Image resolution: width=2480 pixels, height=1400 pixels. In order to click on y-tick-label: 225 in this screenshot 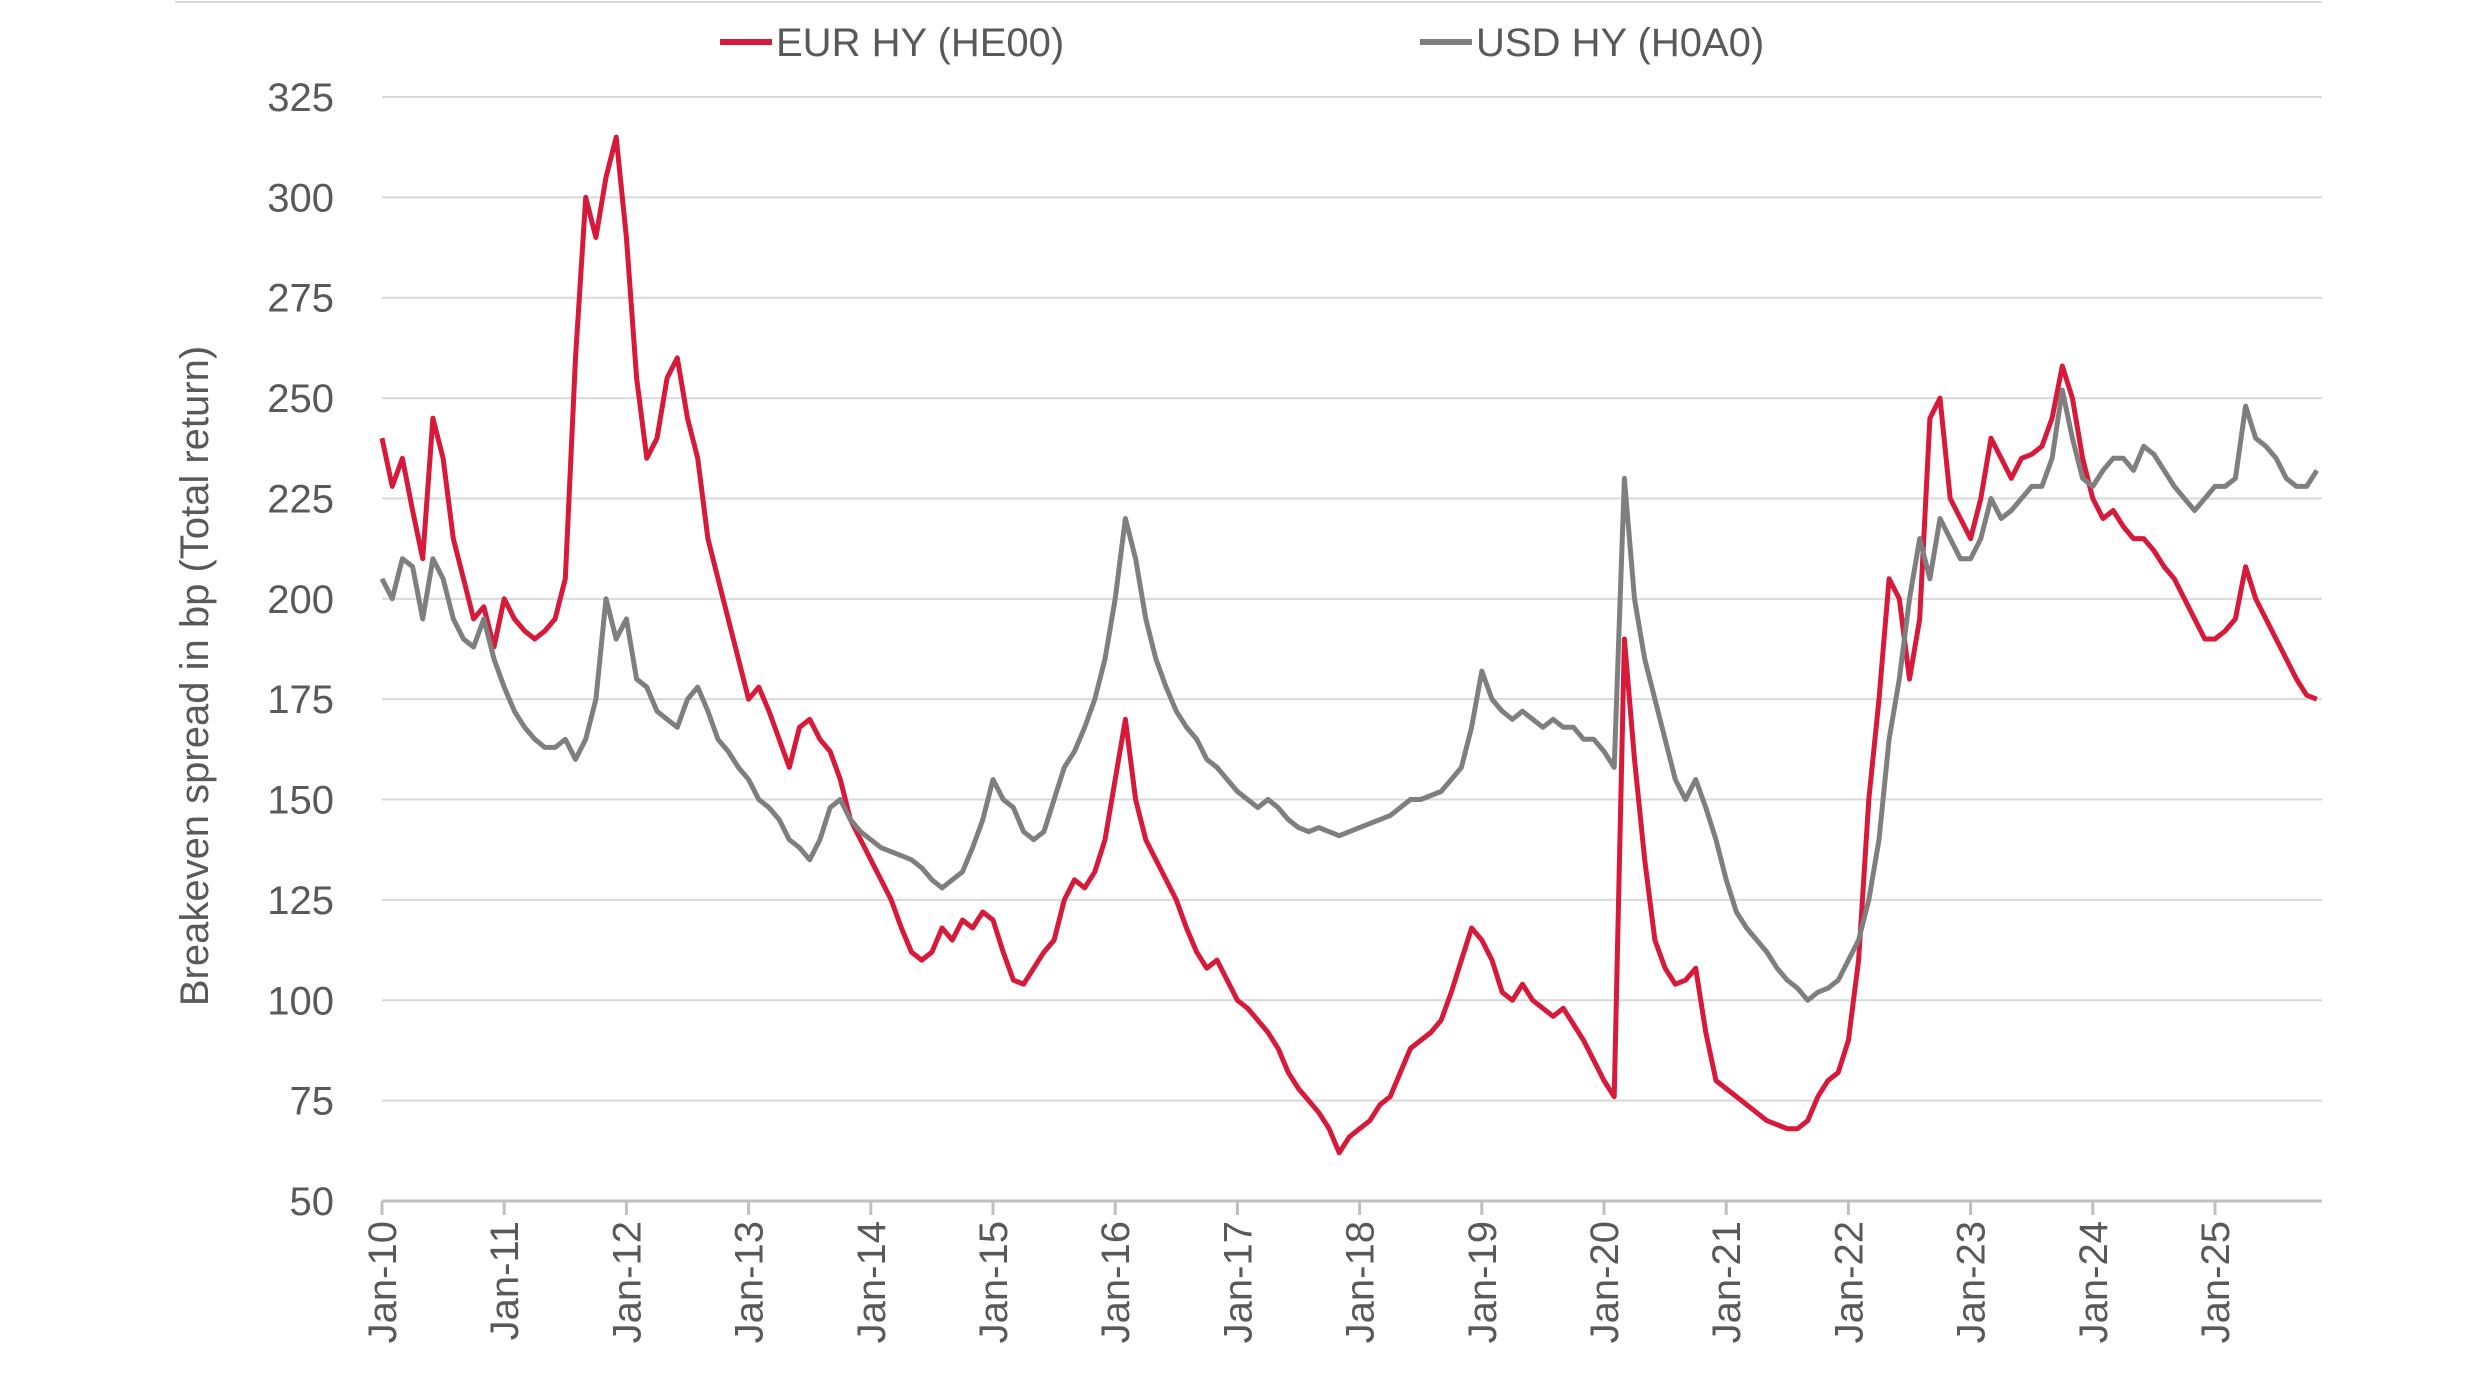, I will do `click(300, 499)`.